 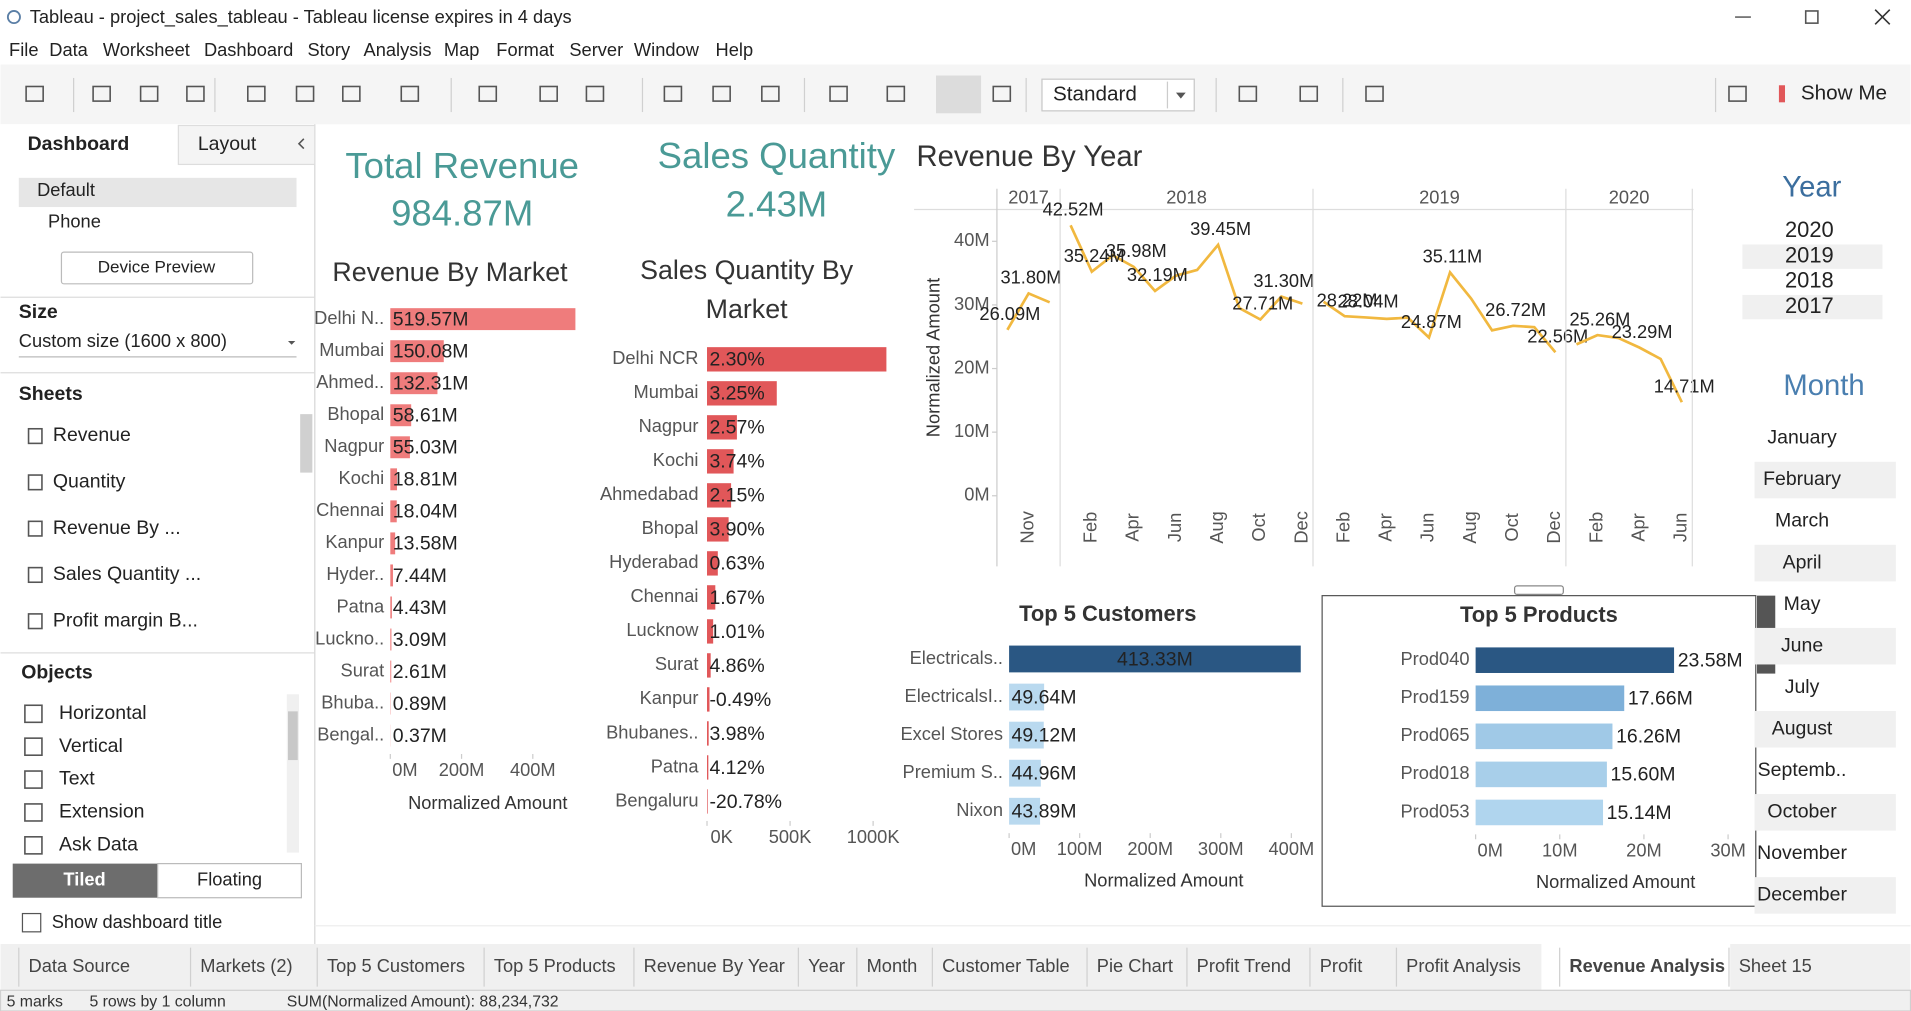 What do you see at coordinates (102, 812) in the screenshot?
I see `object-item: Extension` at bounding box center [102, 812].